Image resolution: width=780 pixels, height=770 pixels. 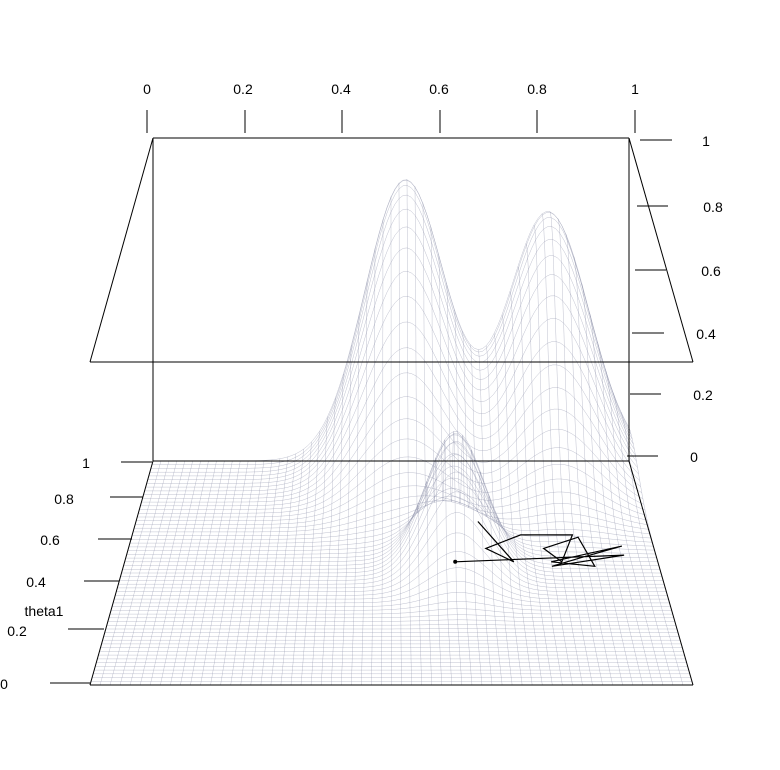 What do you see at coordinates (50, 540) in the screenshot?
I see `y-tick-label: 0.6` at bounding box center [50, 540].